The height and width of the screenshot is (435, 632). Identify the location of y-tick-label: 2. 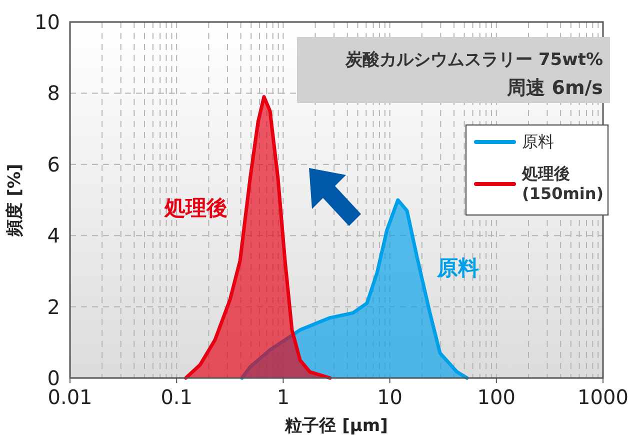
(53, 306).